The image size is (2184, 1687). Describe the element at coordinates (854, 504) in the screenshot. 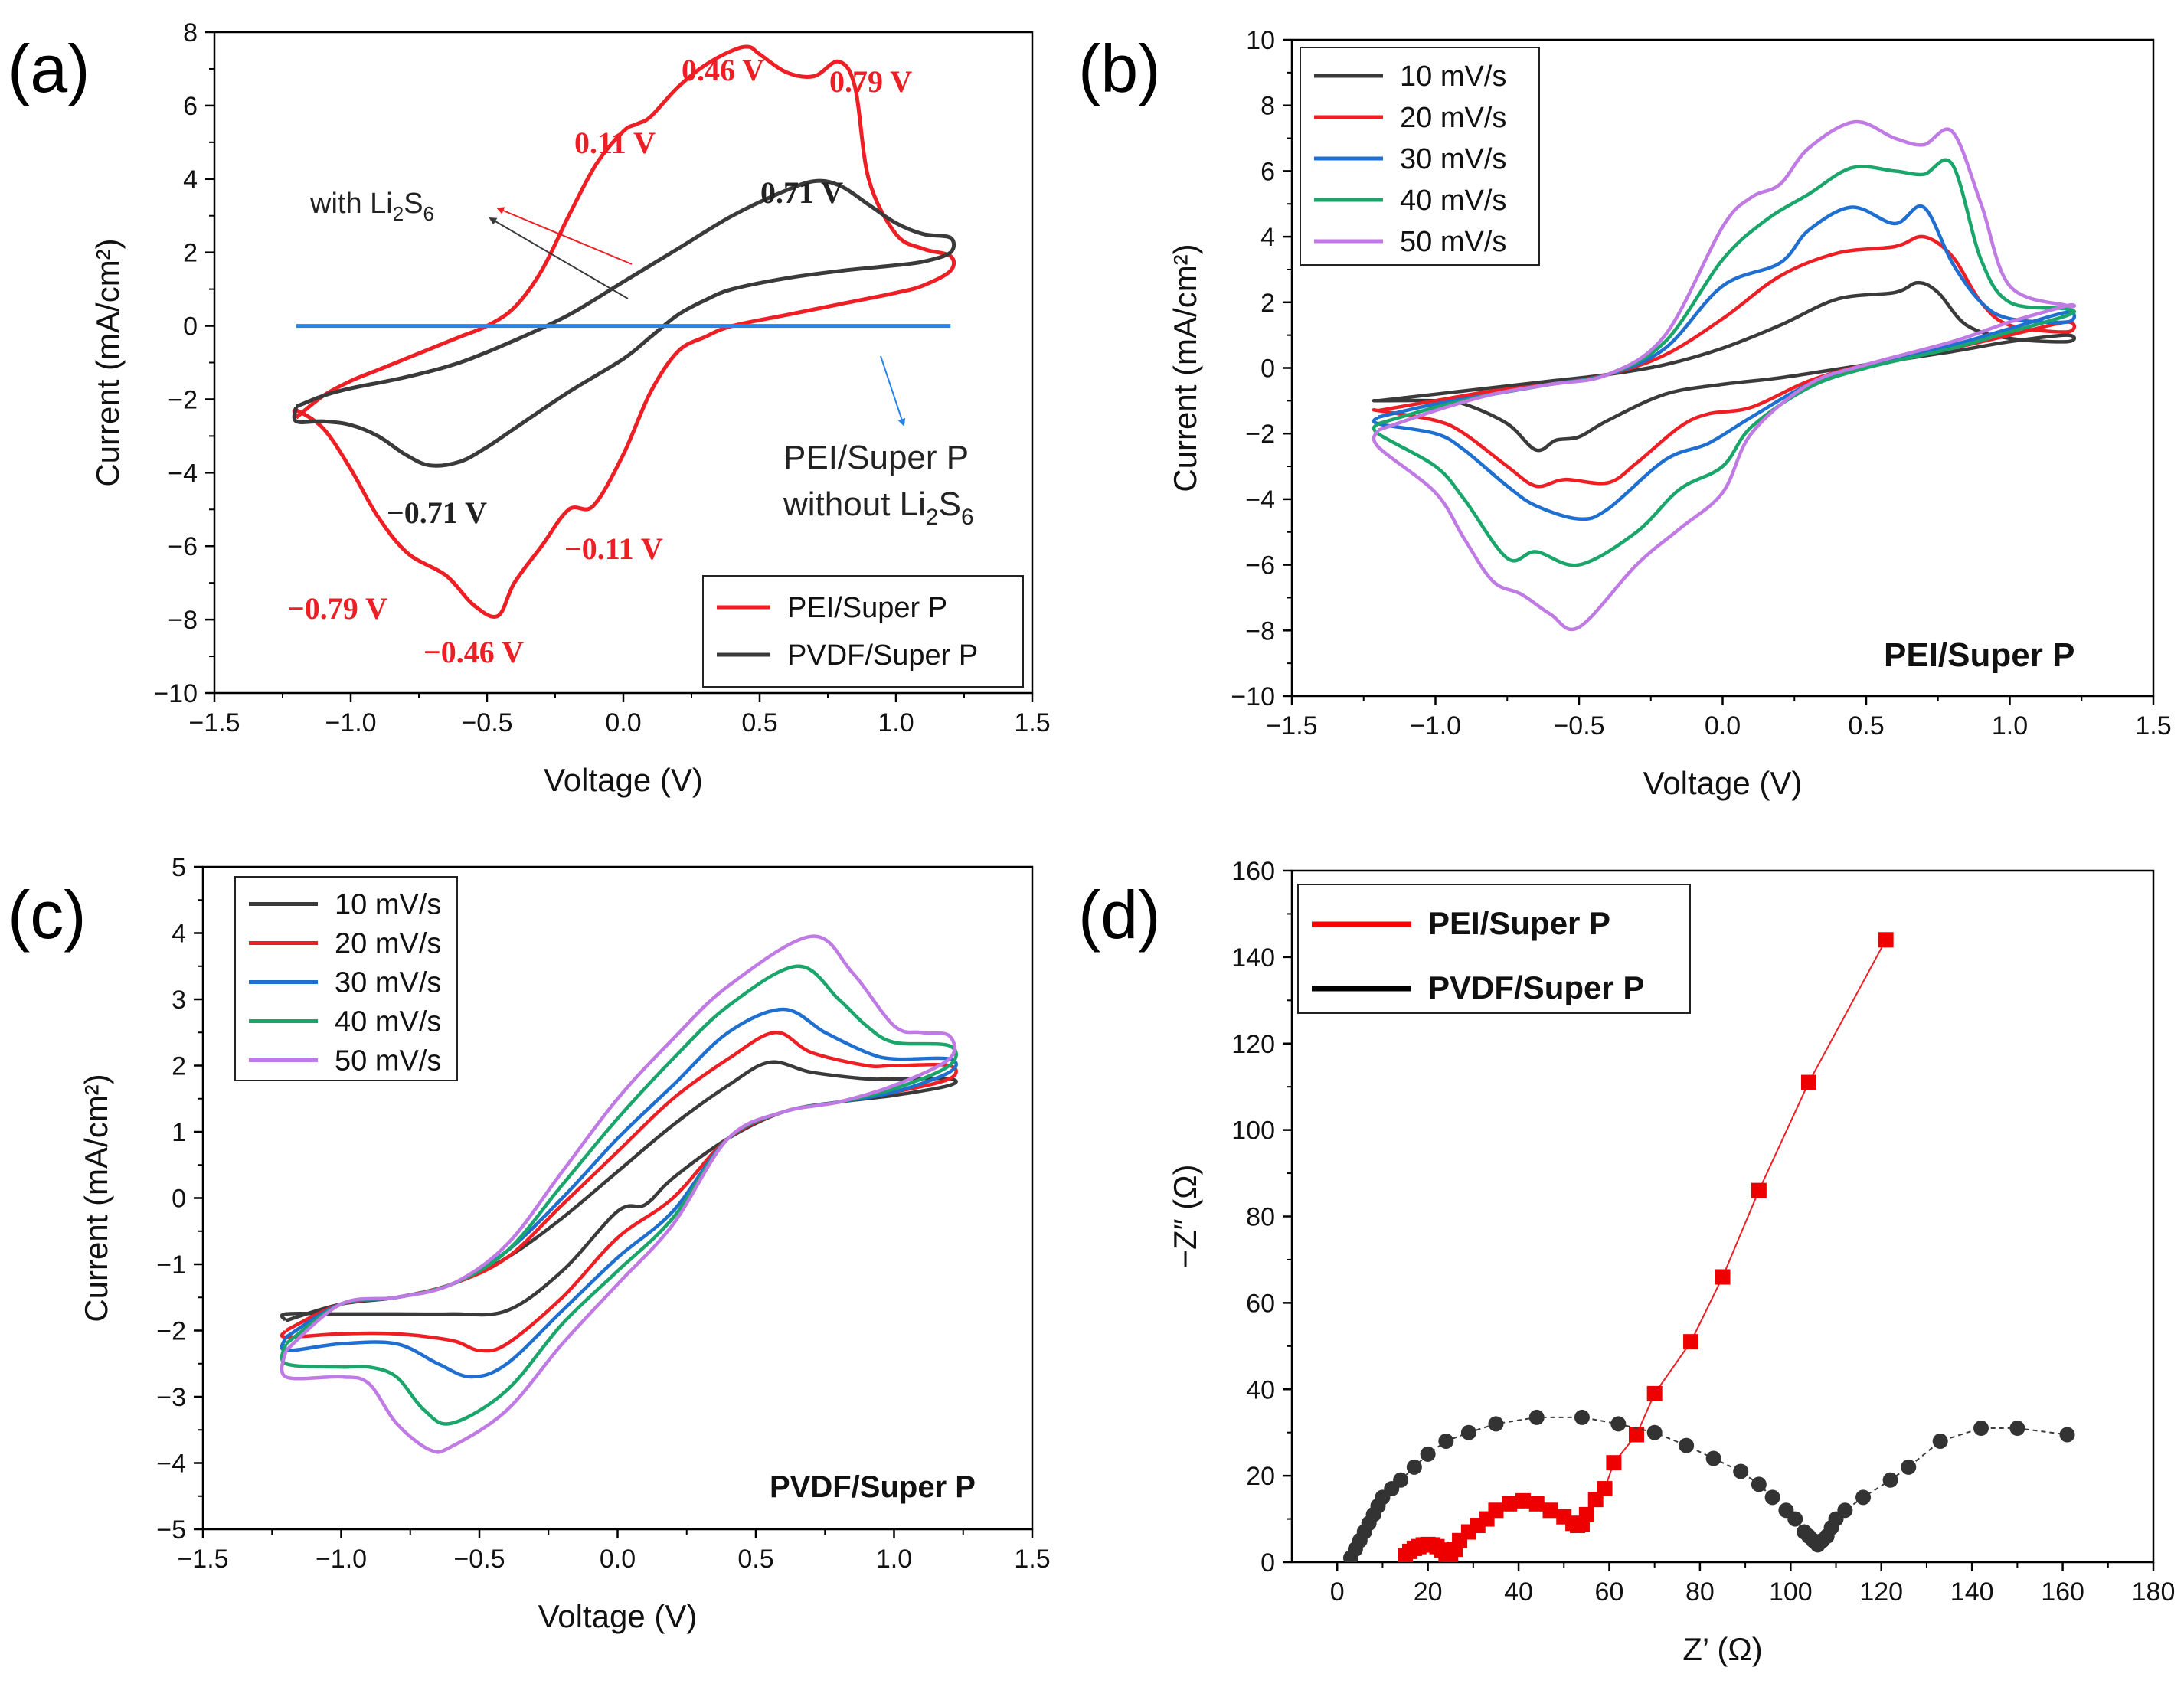

I see `without-li-text: without Li` at that location.